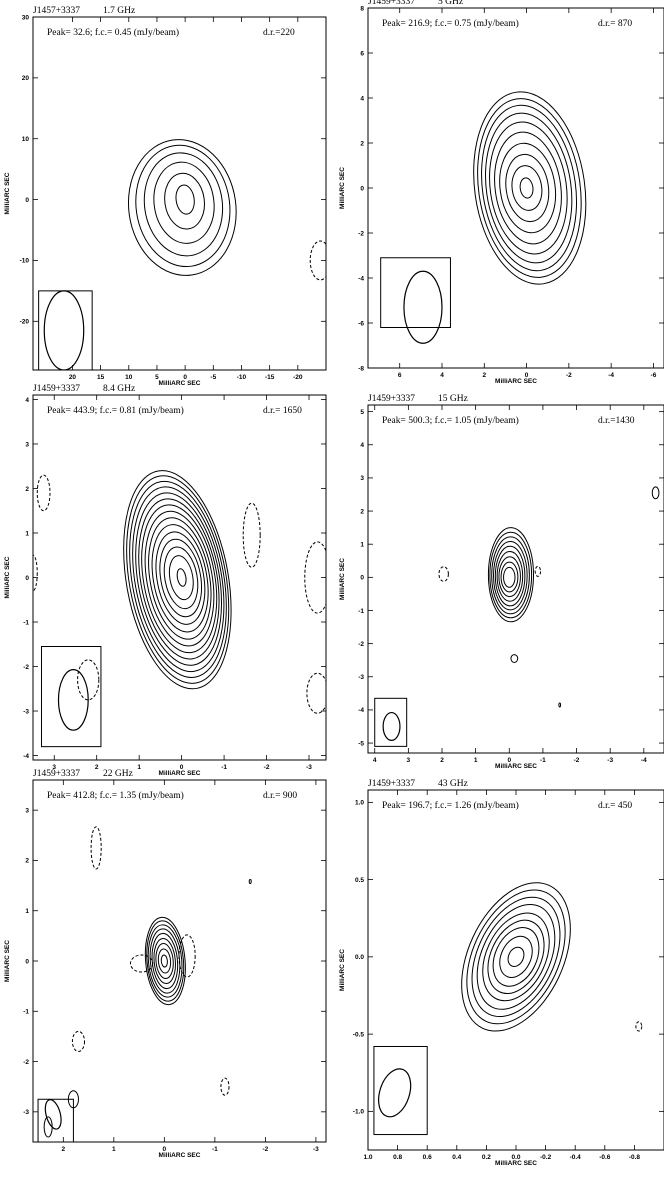 The image size is (664, 1178). Describe the element at coordinates (119, 11) in the screenshot. I see `panel-frequency: 1.7 GHz` at that location.